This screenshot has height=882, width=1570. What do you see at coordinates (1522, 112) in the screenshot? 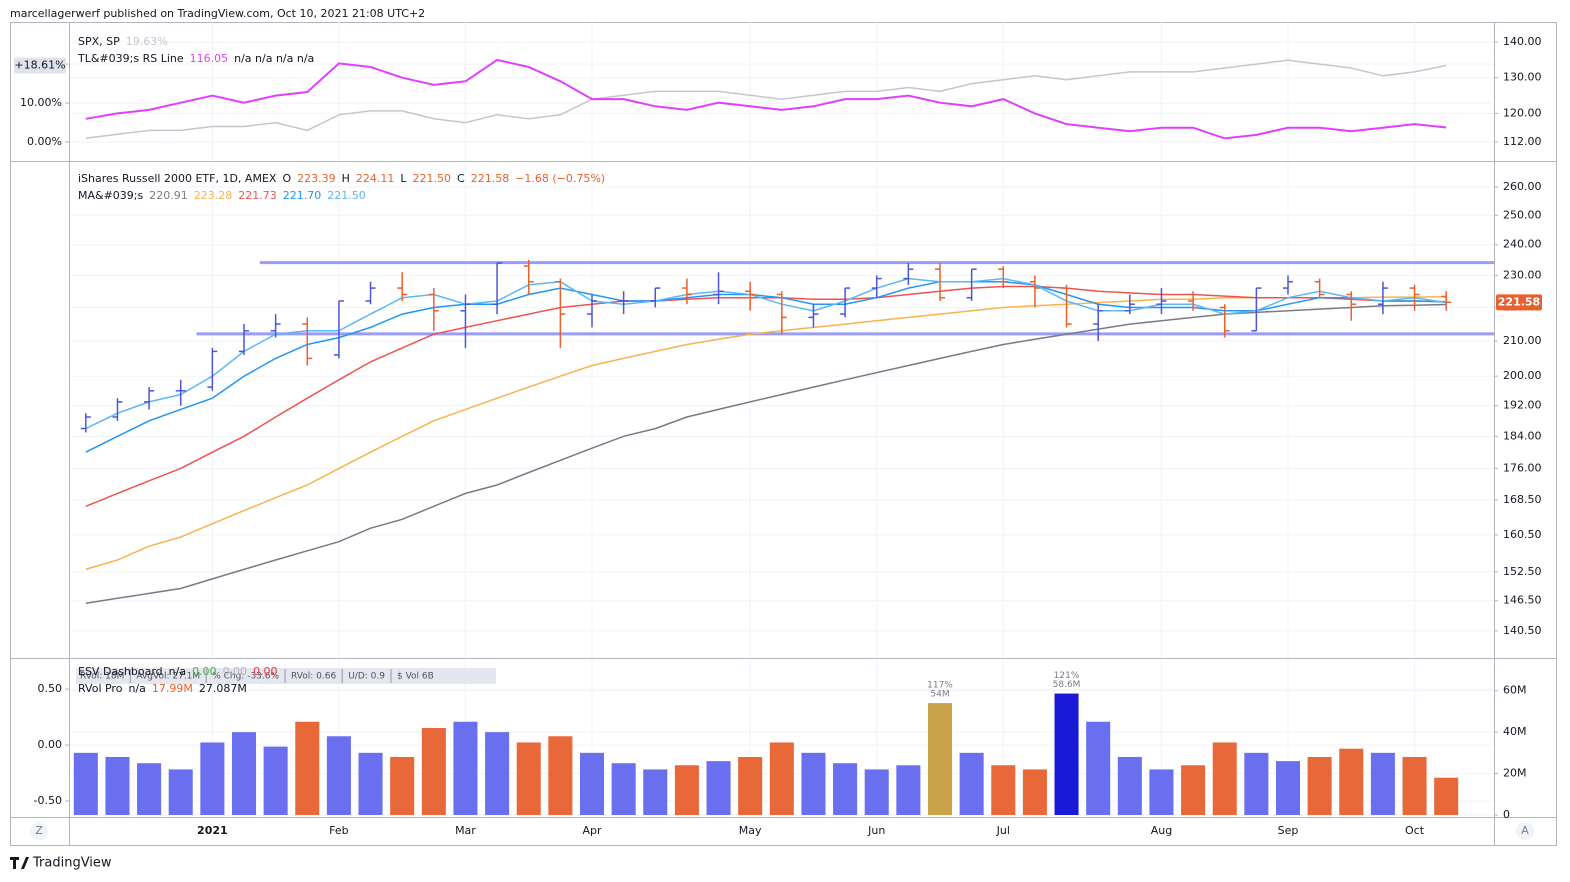
I see `y-tick-label: 120.00` at bounding box center [1522, 112].